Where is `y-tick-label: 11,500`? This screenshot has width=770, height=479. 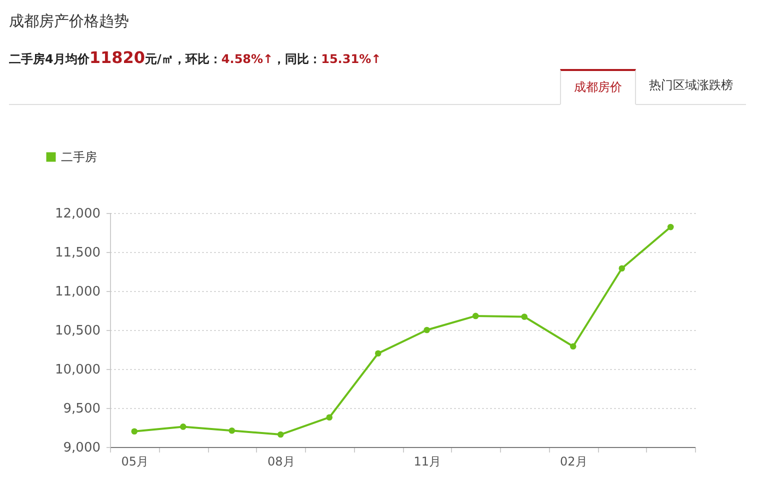 y-tick-label: 11,500 is located at coordinates (77, 253).